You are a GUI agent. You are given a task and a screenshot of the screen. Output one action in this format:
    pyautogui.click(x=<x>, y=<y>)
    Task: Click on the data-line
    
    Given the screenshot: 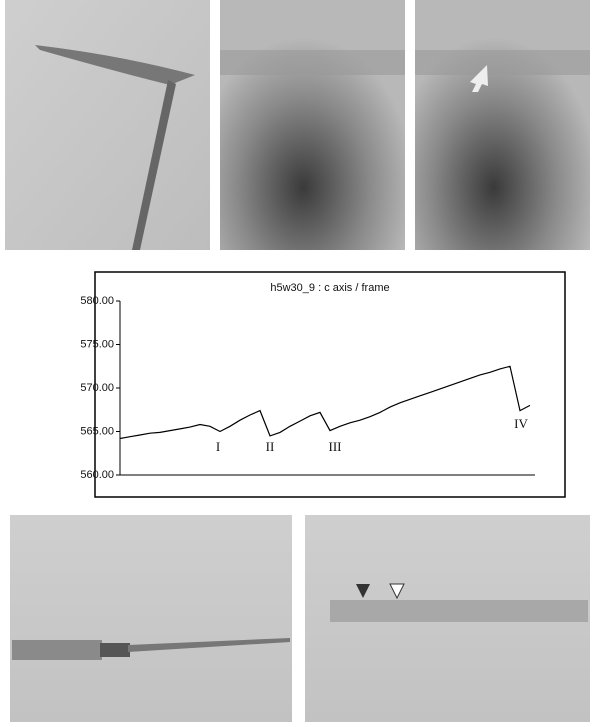 What is the action you would take?
    pyautogui.click(x=325, y=402)
    